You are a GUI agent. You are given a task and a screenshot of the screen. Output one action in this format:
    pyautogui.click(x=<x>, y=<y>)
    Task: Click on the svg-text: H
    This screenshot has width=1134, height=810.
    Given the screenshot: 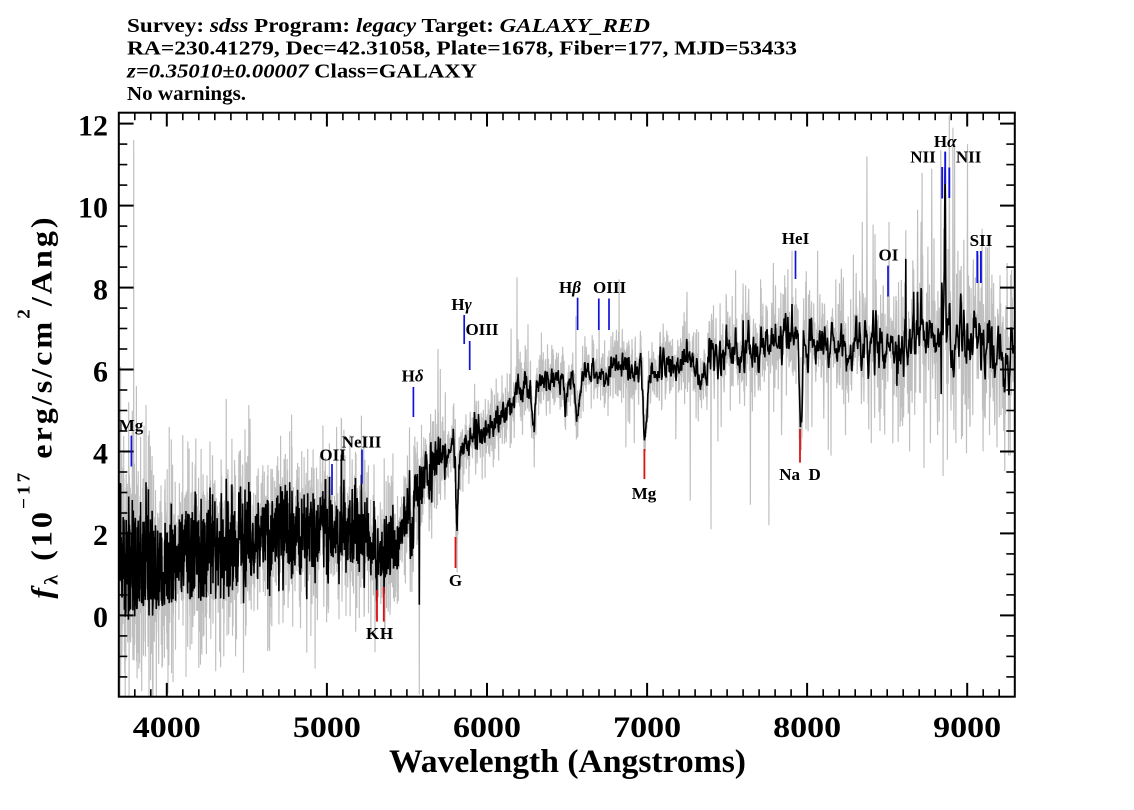 What is the action you would take?
    pyautogui.click(x=386, y=633)
    